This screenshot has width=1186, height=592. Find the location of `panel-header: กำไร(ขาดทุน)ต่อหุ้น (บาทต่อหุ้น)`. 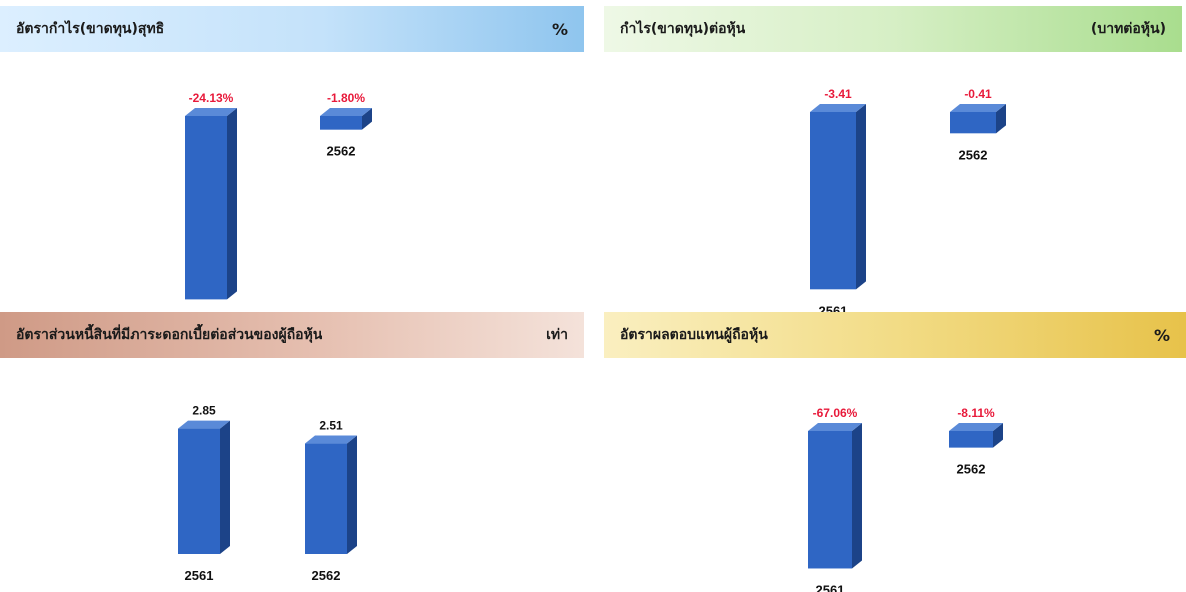

panel-header: กำไร(ขาดทุน)ต่อหุ้น (บาทต่อหุ้น) is located at coordinates (893, 29).